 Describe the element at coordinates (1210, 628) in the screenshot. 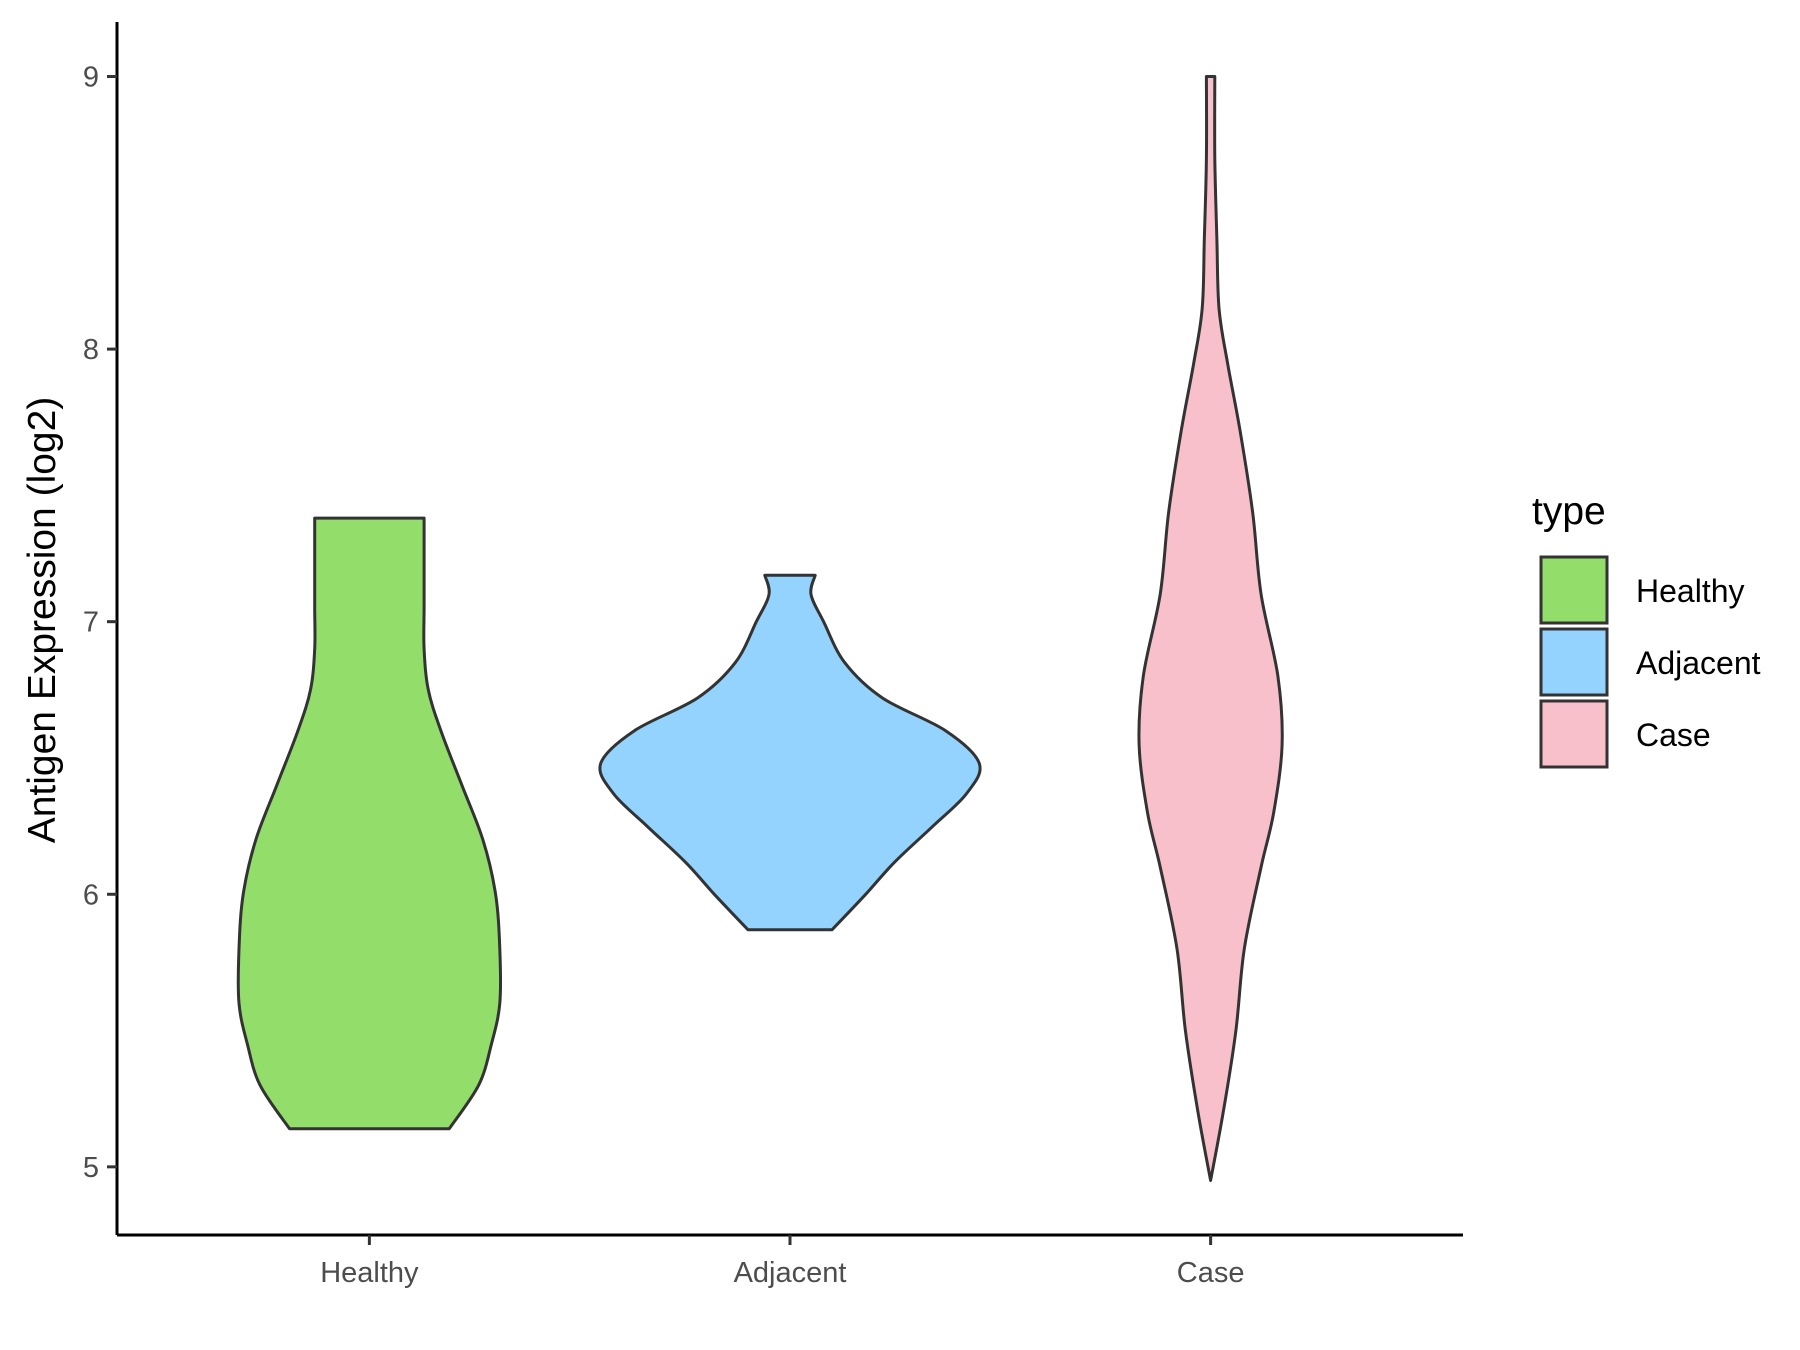

I see `violin-case` at that location.